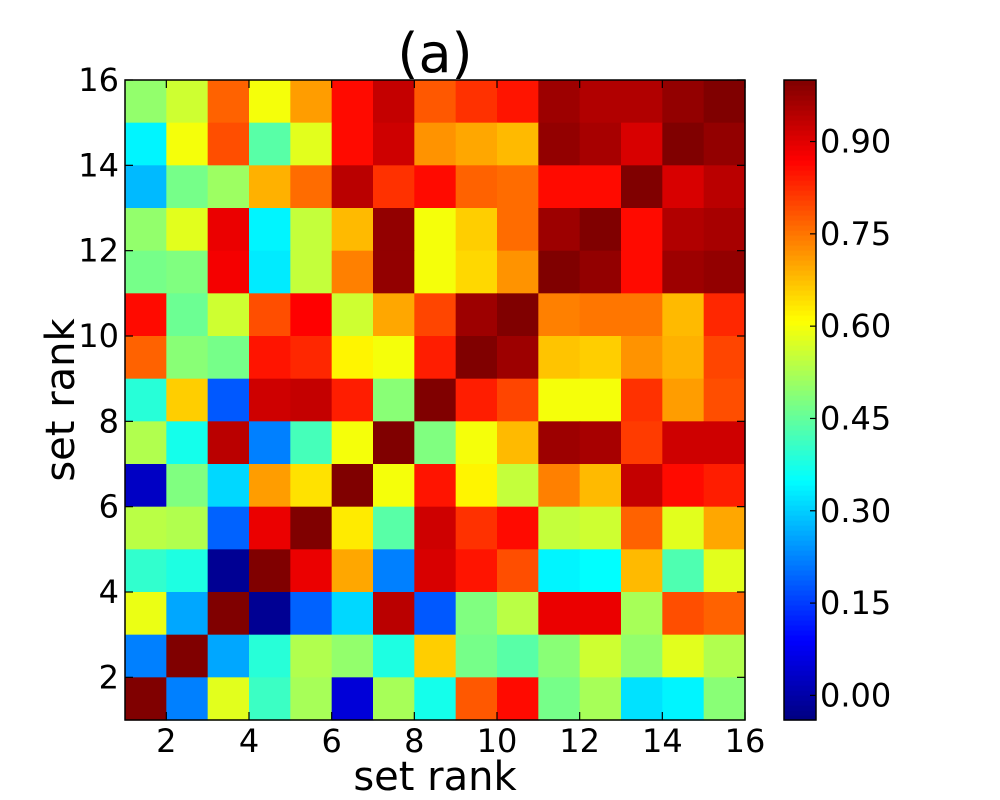 The width and height of the screenshot is (1000, 800). Describe the element at coordinates (855, 234) in the screenshot. I see `colorbar-tick-label: 0.75` at that location.